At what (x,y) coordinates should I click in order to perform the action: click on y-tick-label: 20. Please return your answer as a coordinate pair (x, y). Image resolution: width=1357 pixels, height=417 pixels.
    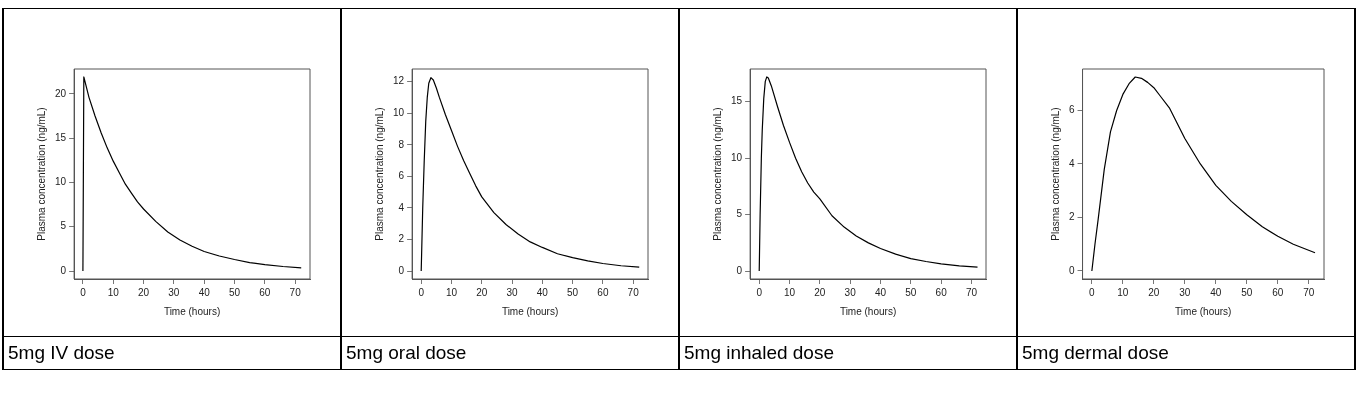
    Looking at the image, I should click on (61, 93).